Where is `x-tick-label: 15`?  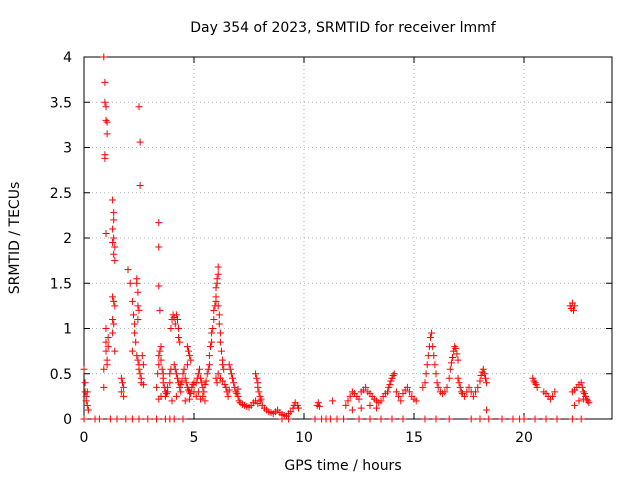 x-tick-label: 15 is located at coordinates (414, 438).